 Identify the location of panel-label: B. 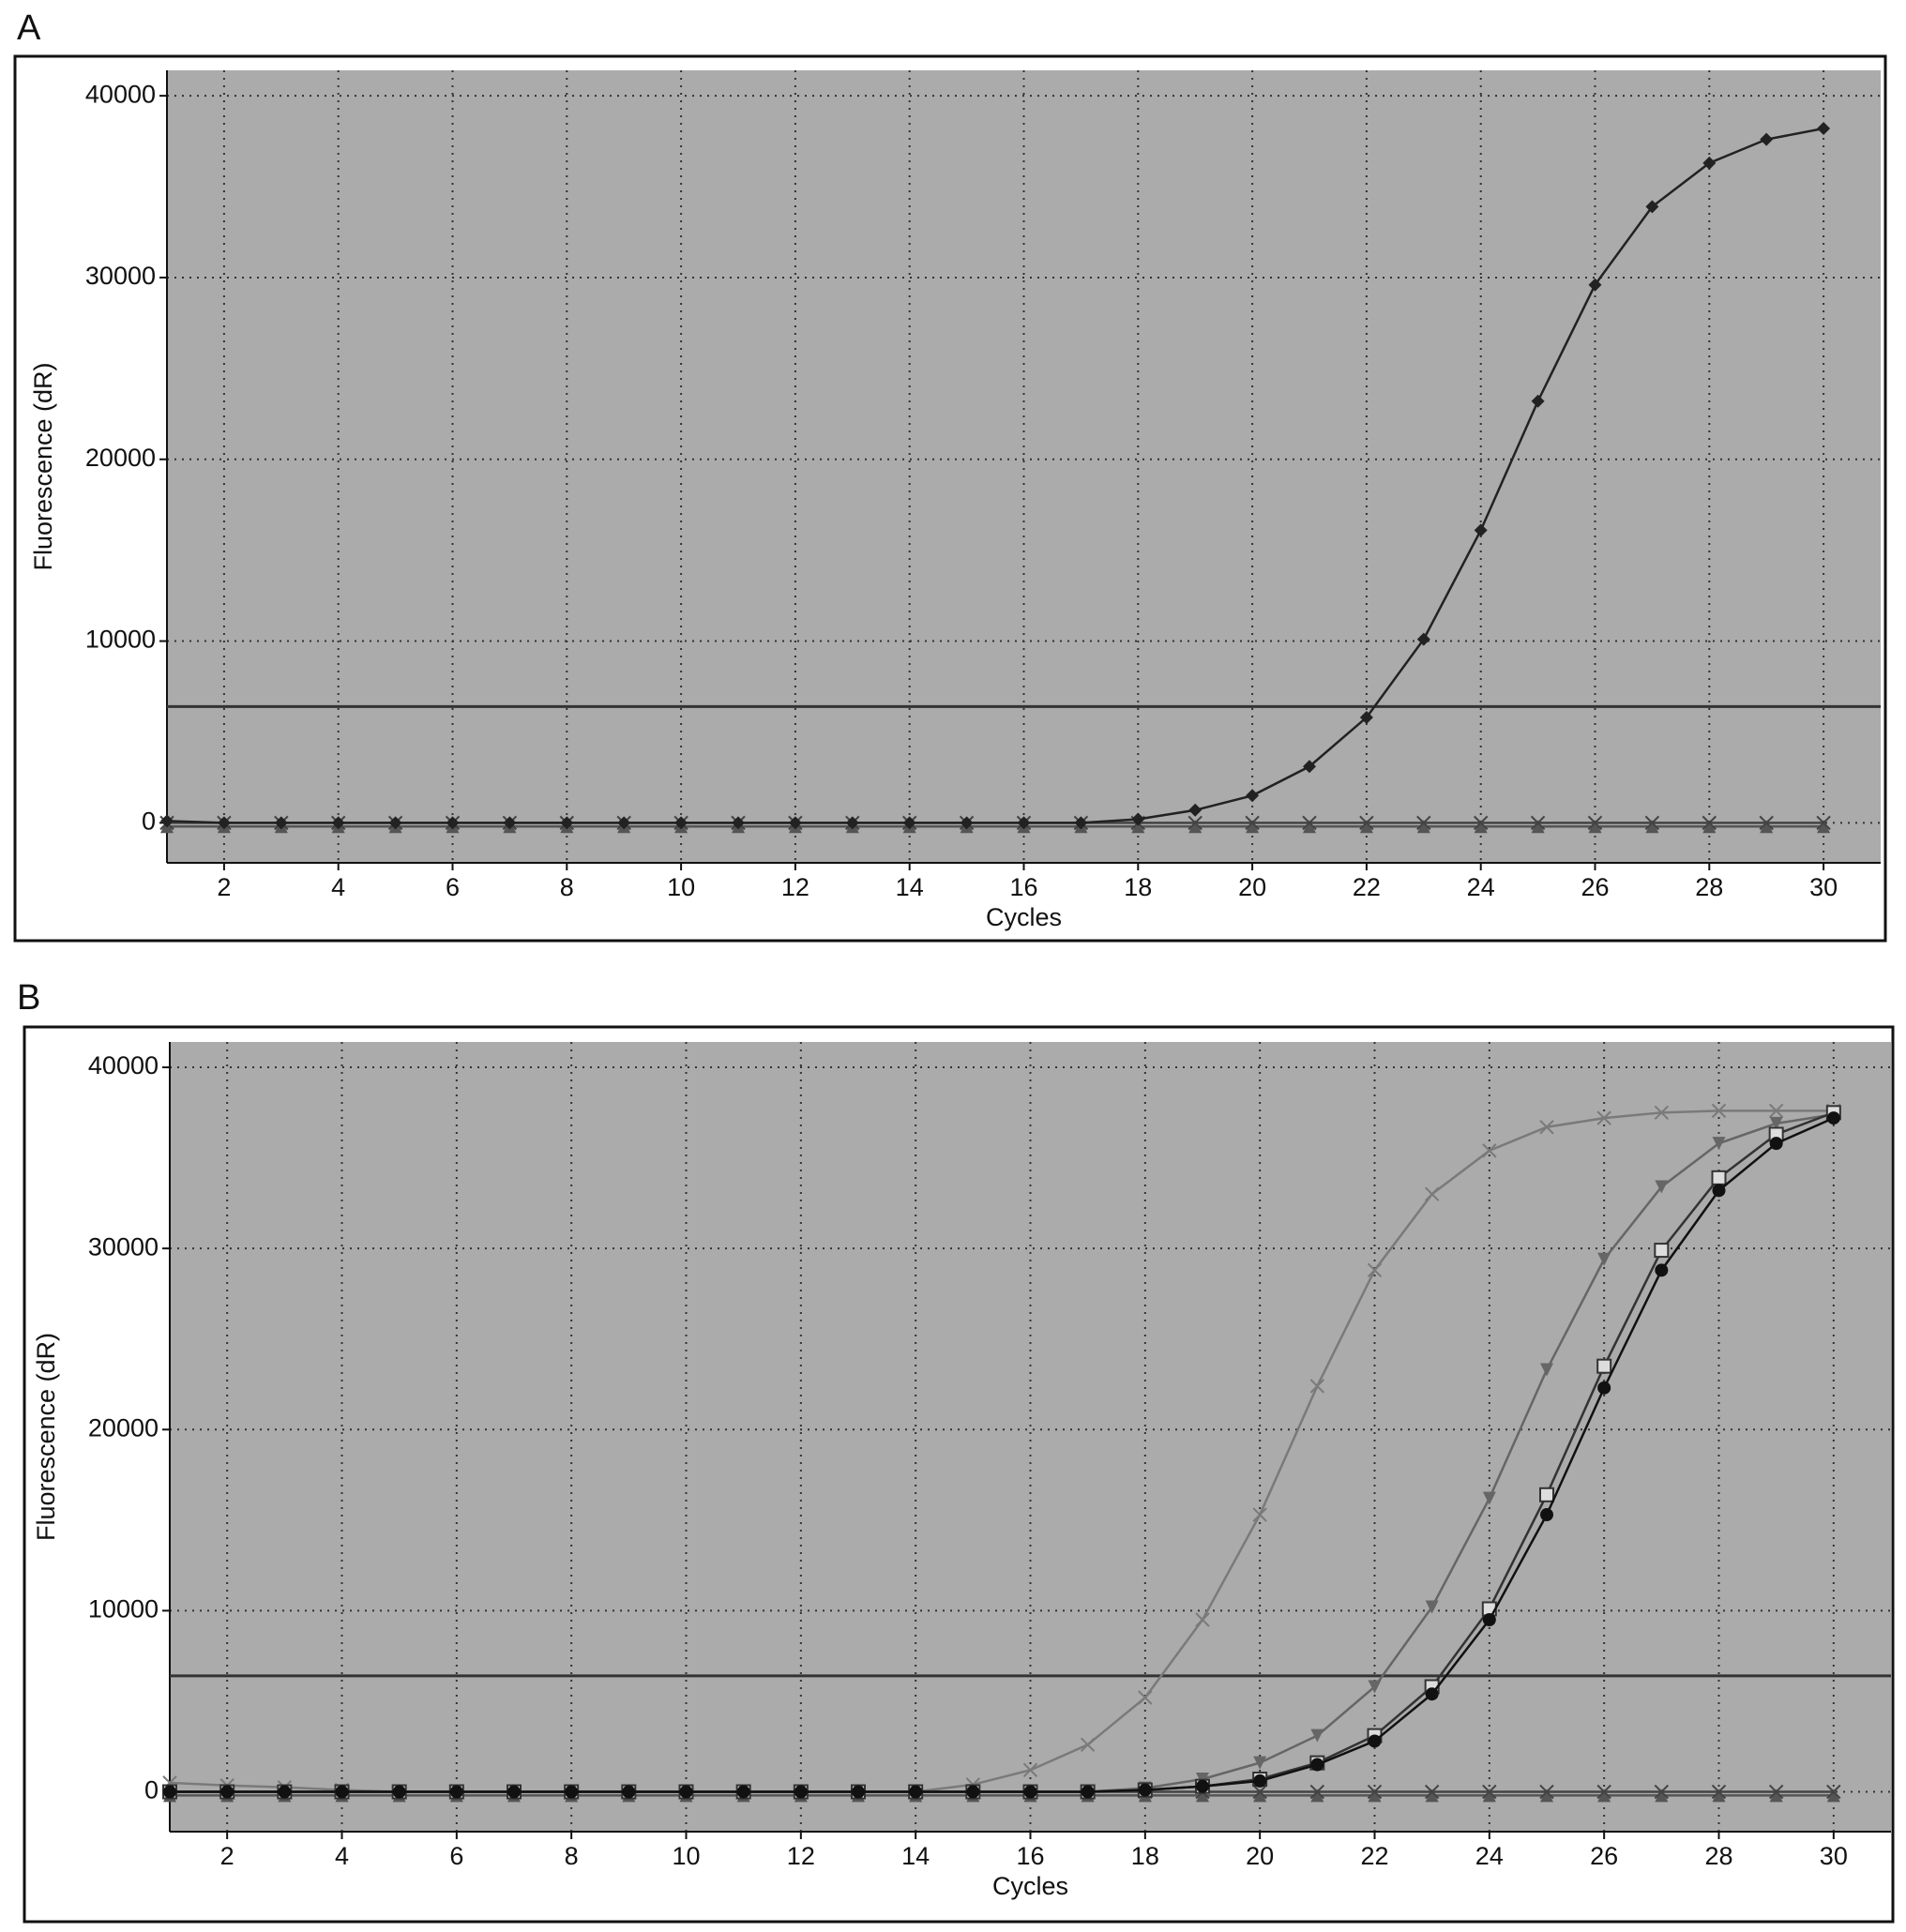
(28, 998).